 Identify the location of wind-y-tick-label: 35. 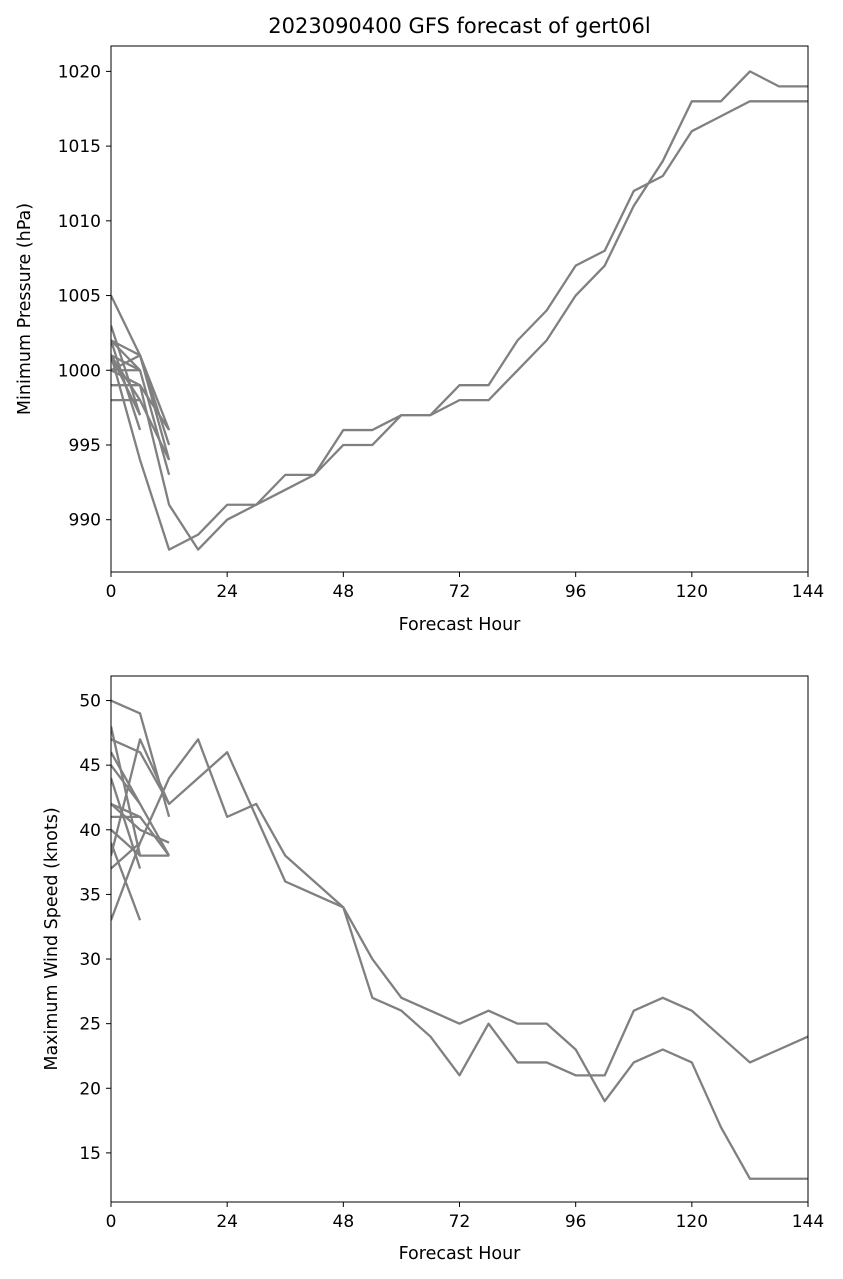
(90, 895).